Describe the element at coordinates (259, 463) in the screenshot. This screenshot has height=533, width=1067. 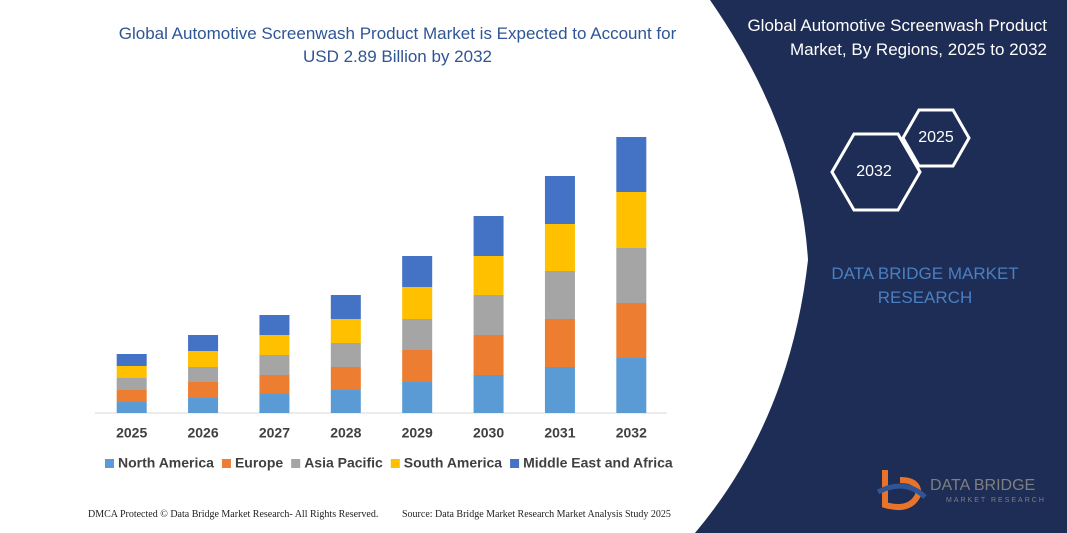
I see `legend-label: Europe` at that location.